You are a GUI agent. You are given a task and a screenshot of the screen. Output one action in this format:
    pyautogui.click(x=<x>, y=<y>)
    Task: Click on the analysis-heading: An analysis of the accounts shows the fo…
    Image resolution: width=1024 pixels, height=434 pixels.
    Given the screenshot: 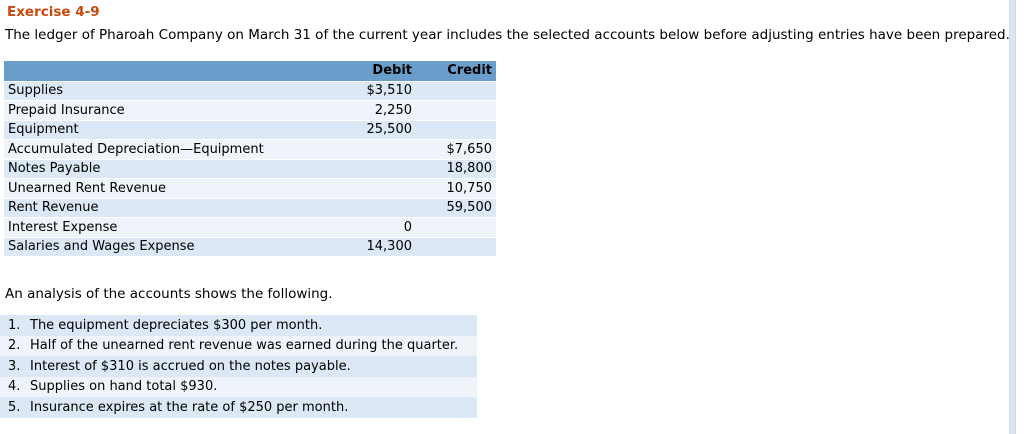 What is the action you would take?
    pyautogui.click(x=169, y=294)
    